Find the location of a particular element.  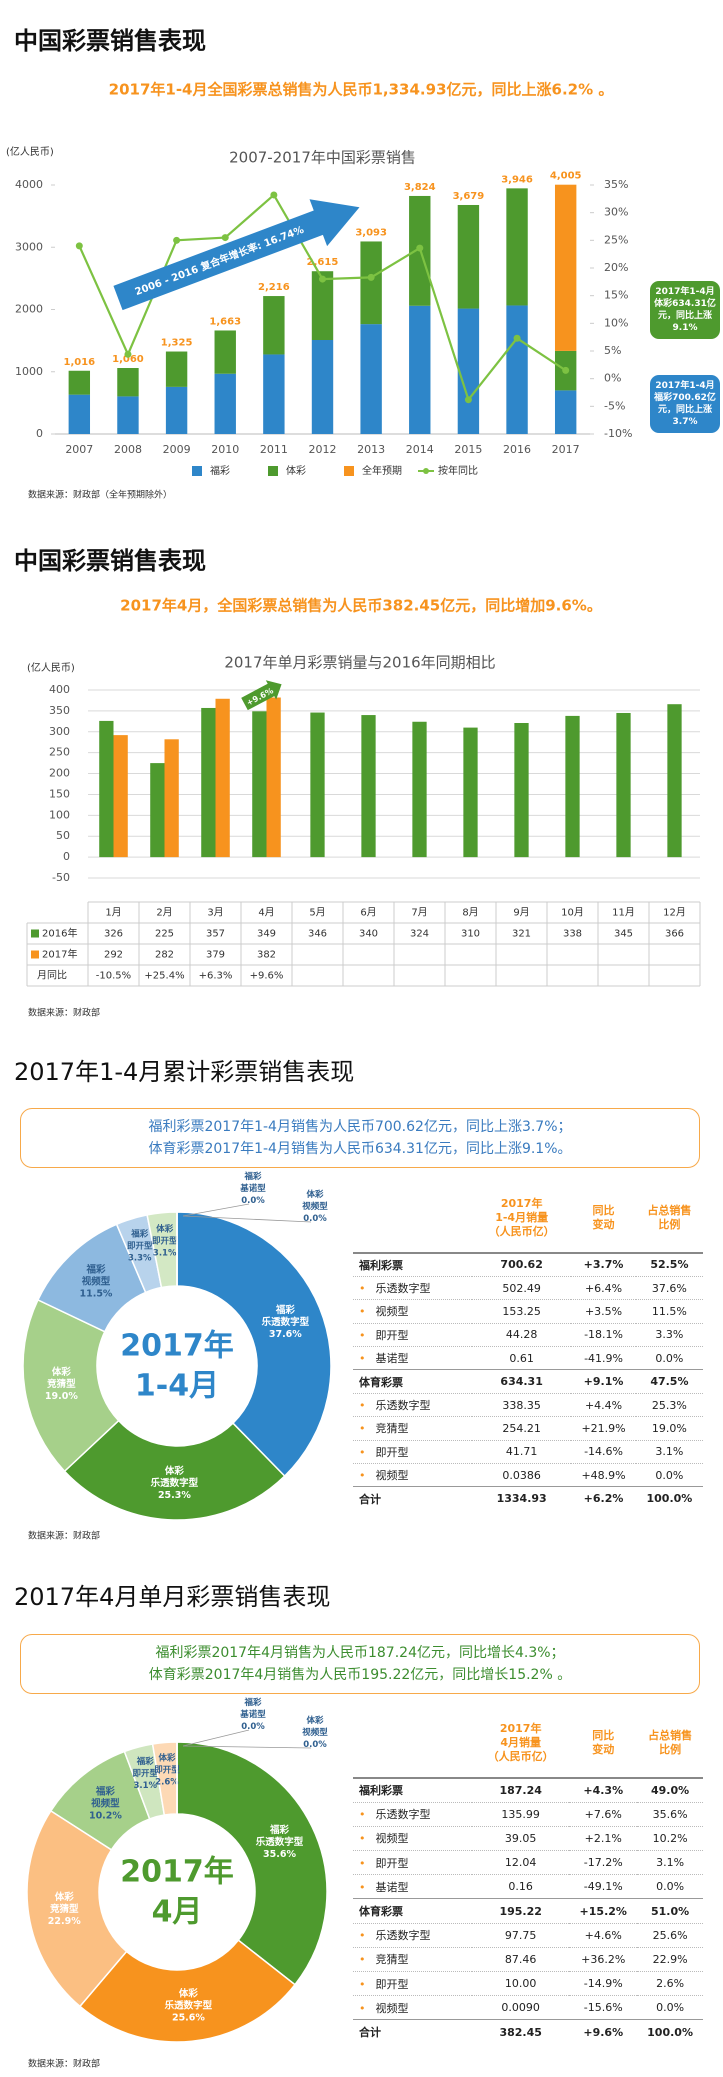

segment-label: 体彩乐透数字型 25.3% is located at coordinates (175, 1482).